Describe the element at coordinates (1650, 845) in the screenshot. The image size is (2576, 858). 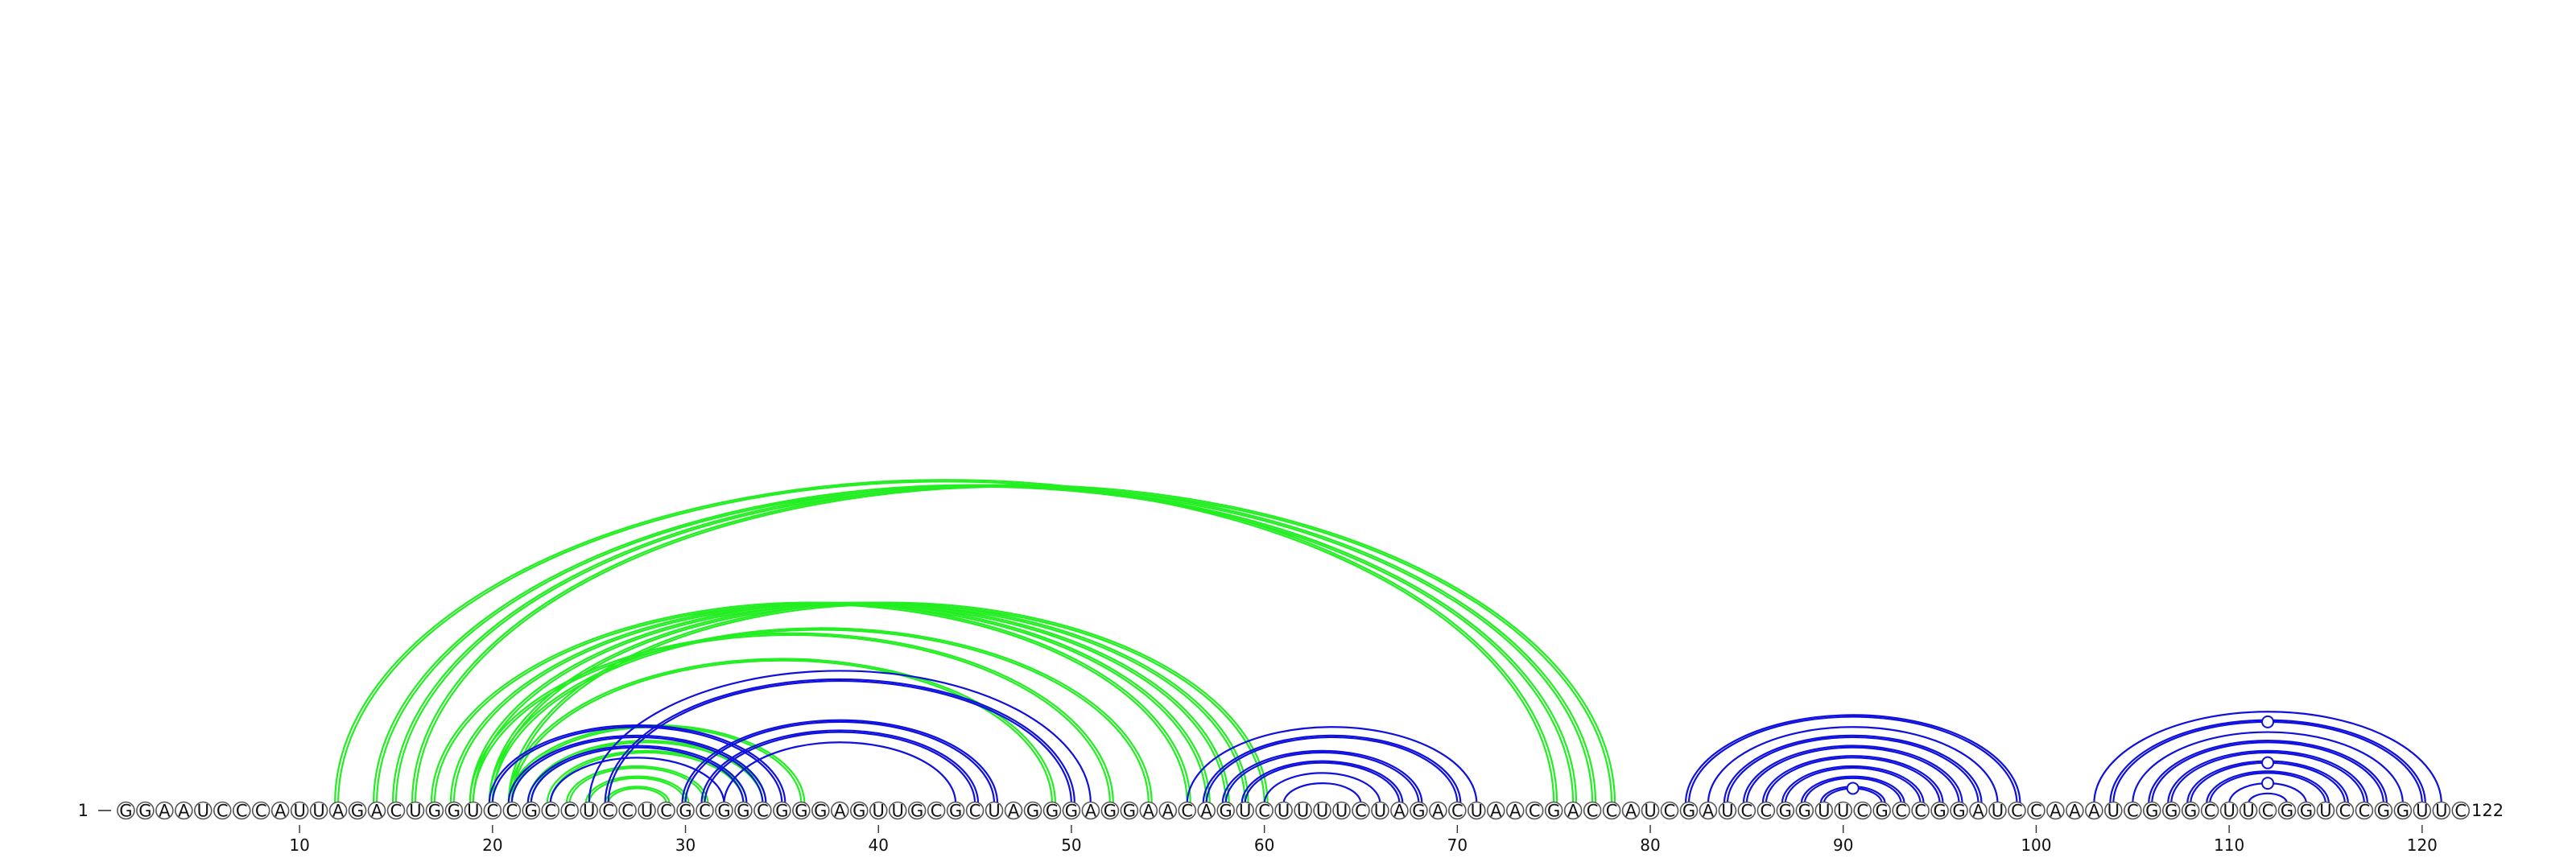
I see `tick-label: 80` at that location.